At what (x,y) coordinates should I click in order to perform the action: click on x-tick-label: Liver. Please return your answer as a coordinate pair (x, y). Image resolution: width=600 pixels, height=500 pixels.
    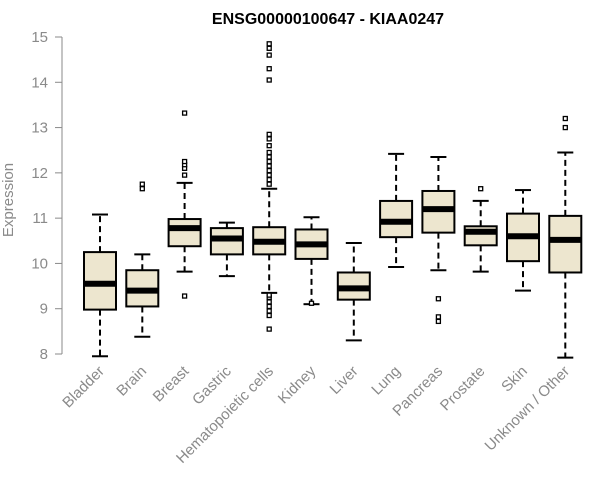
    Looking at the image, I should click on (344, 380).